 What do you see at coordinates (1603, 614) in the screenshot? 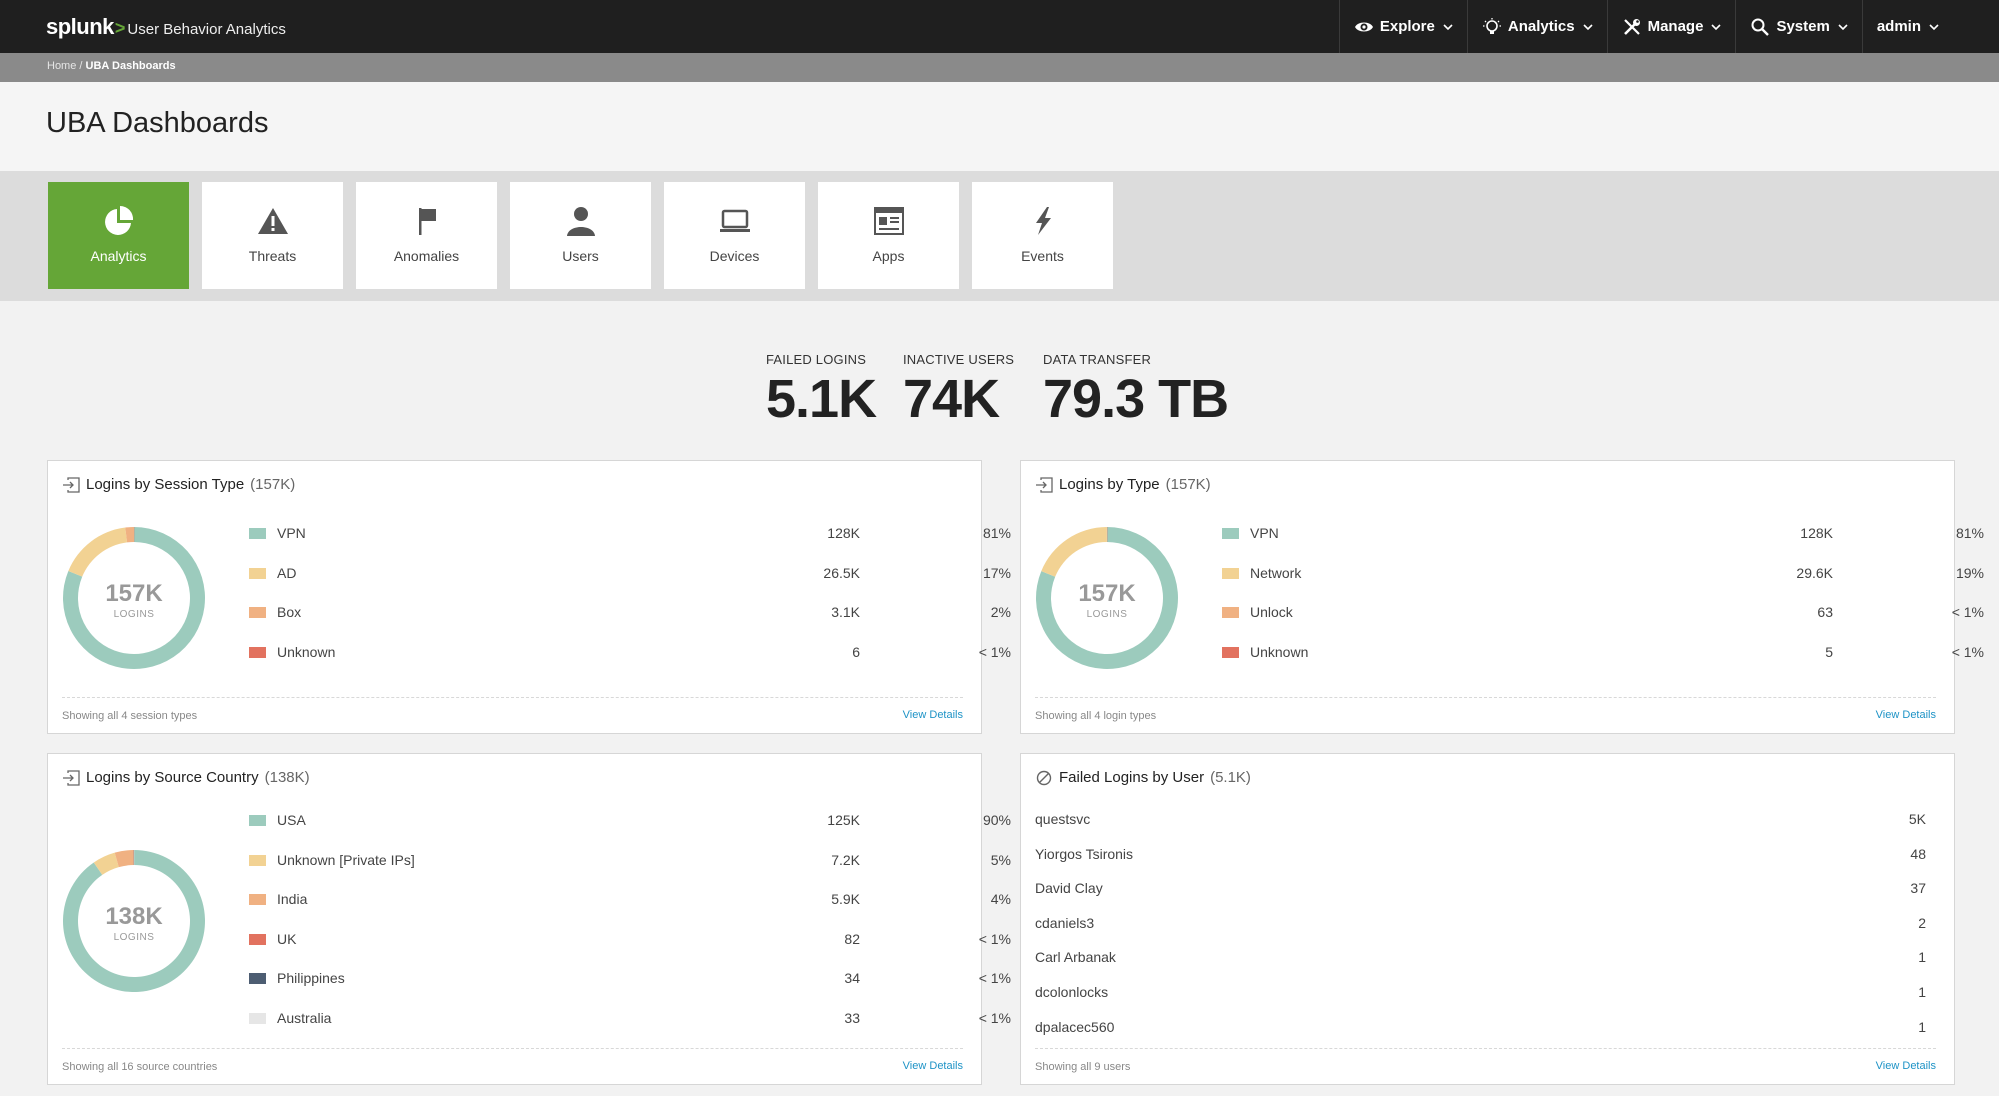
I see `legend-row: Unlock 63 < 1%` at bounding box center [1603, 614].